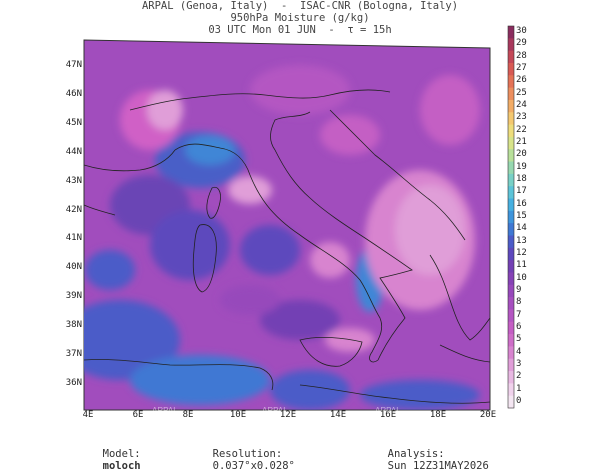 Image resolution: width=600 pixels, height=472 pixels. Describe the element at coordinates (73, 122) in the screenshot. I see `latitude-label: 45N` at that location.